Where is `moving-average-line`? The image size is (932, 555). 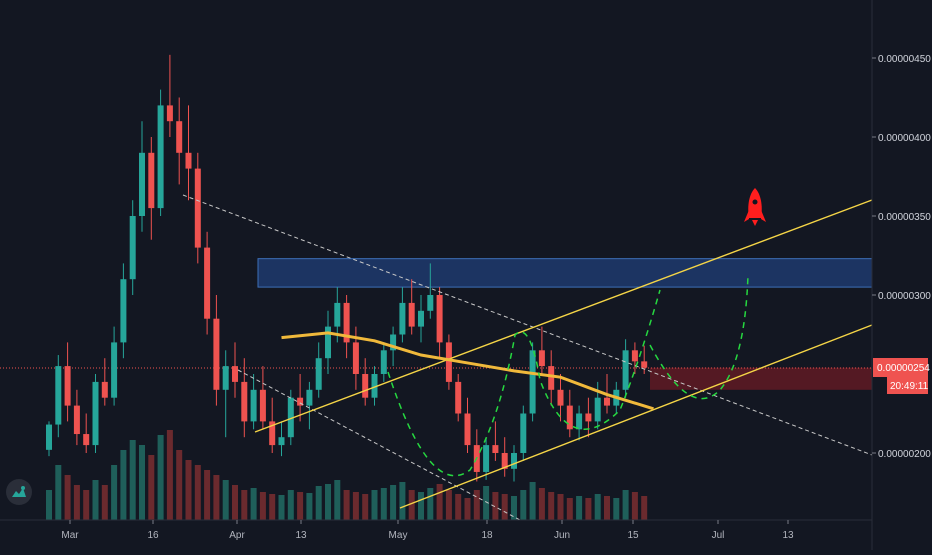
moving-average-line is located at coordinates (467, 371).